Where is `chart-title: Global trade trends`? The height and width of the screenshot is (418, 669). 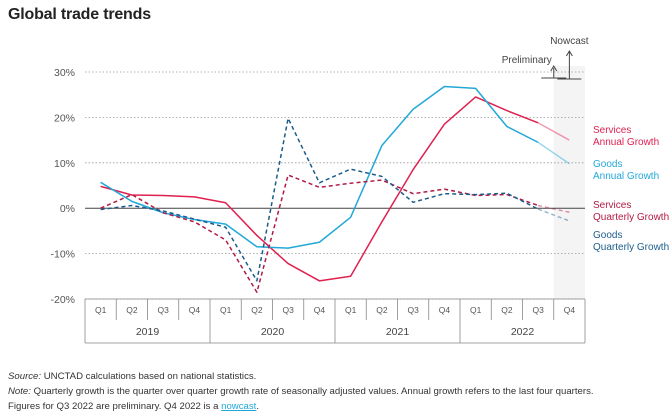 chart-title: Global trade trends is located at coordinates (79, 14).